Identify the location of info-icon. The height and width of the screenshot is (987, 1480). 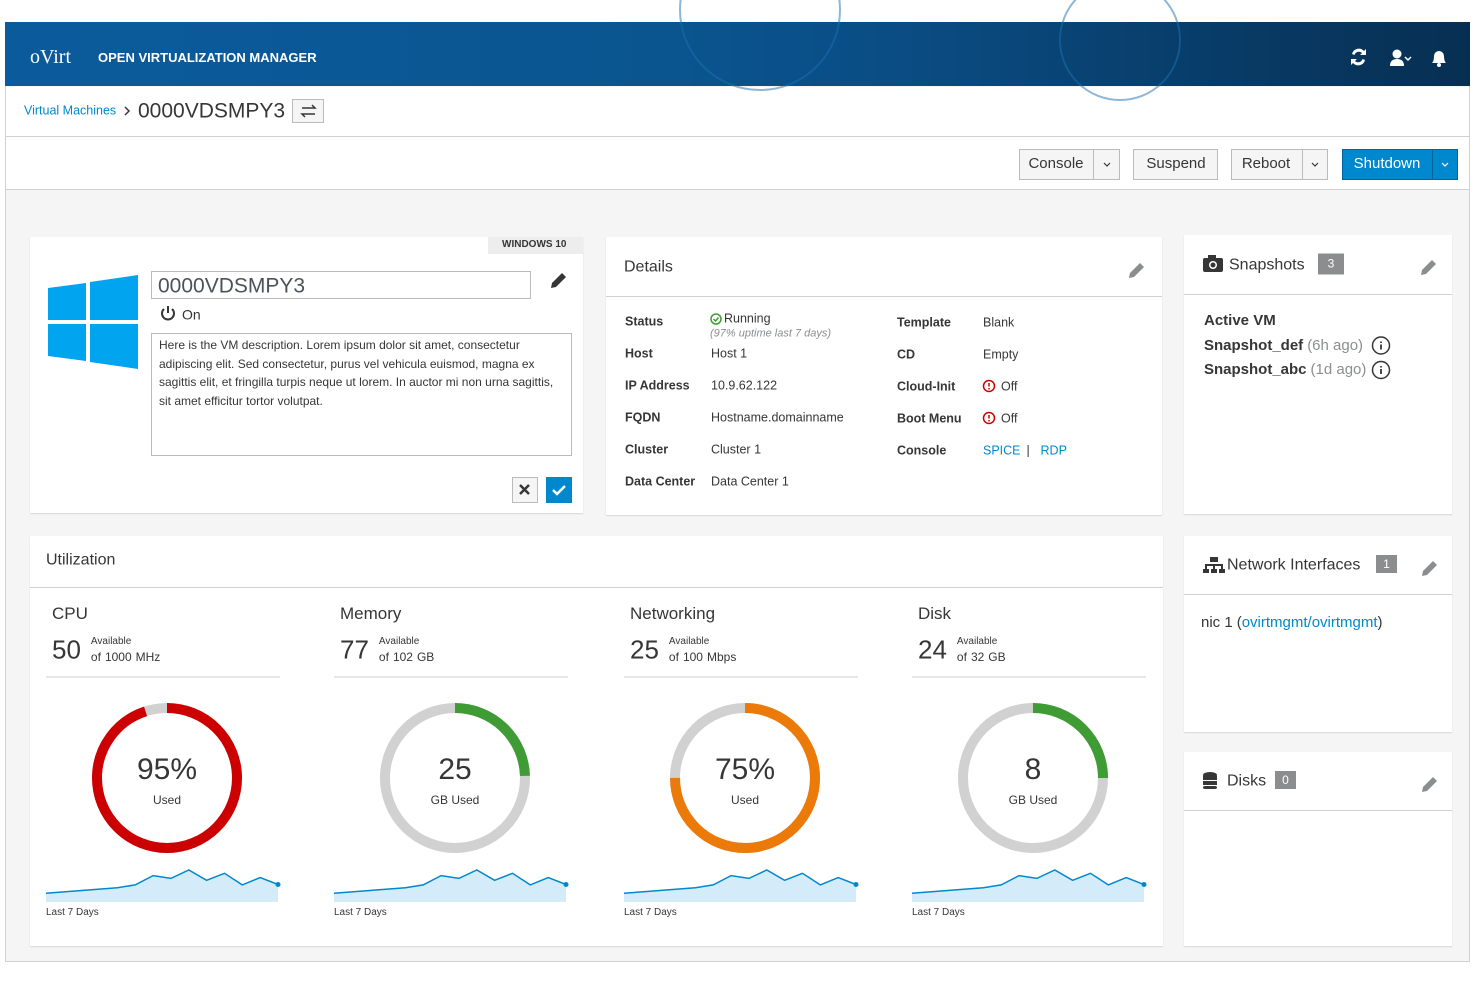
(1381, 370).